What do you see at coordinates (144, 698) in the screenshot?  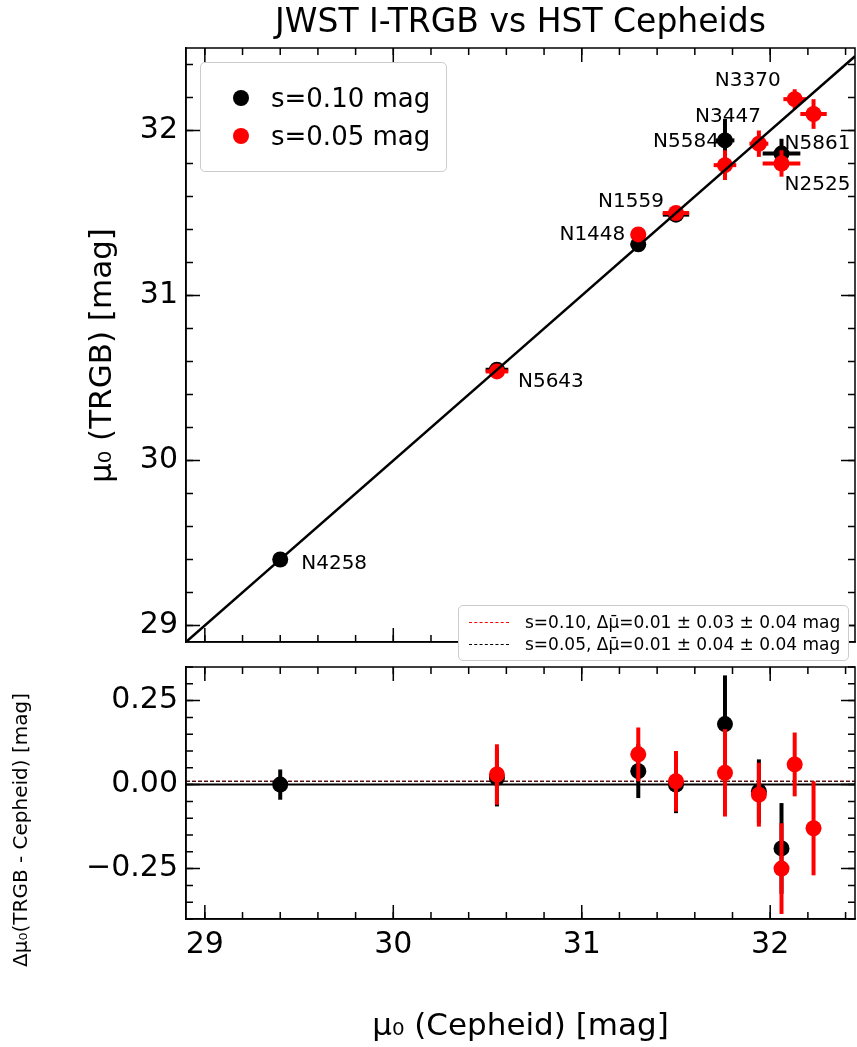 I see `y-tick-label: 0.25` at bounding box center [144, 698].